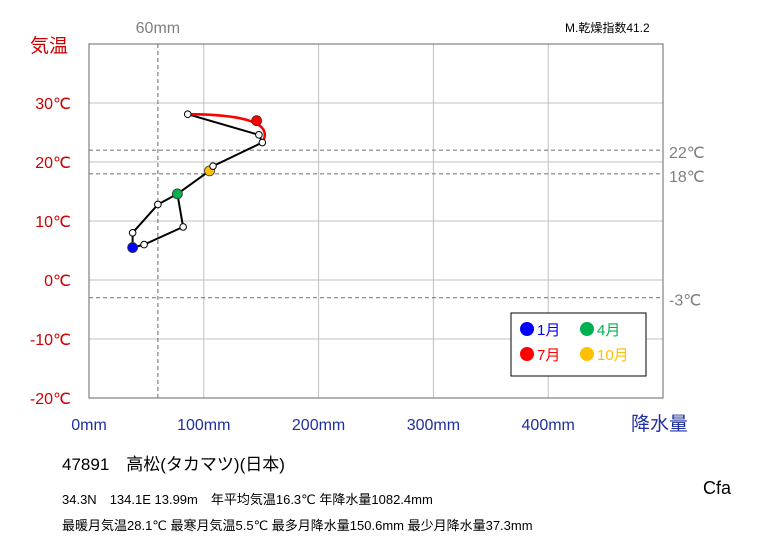 The width and height of the screenshot is (763, 545). What do you see at coordinates (659, 424) in the screenshot?
I see `x-axis-title: 降水量` at bounding box center [659, 424].